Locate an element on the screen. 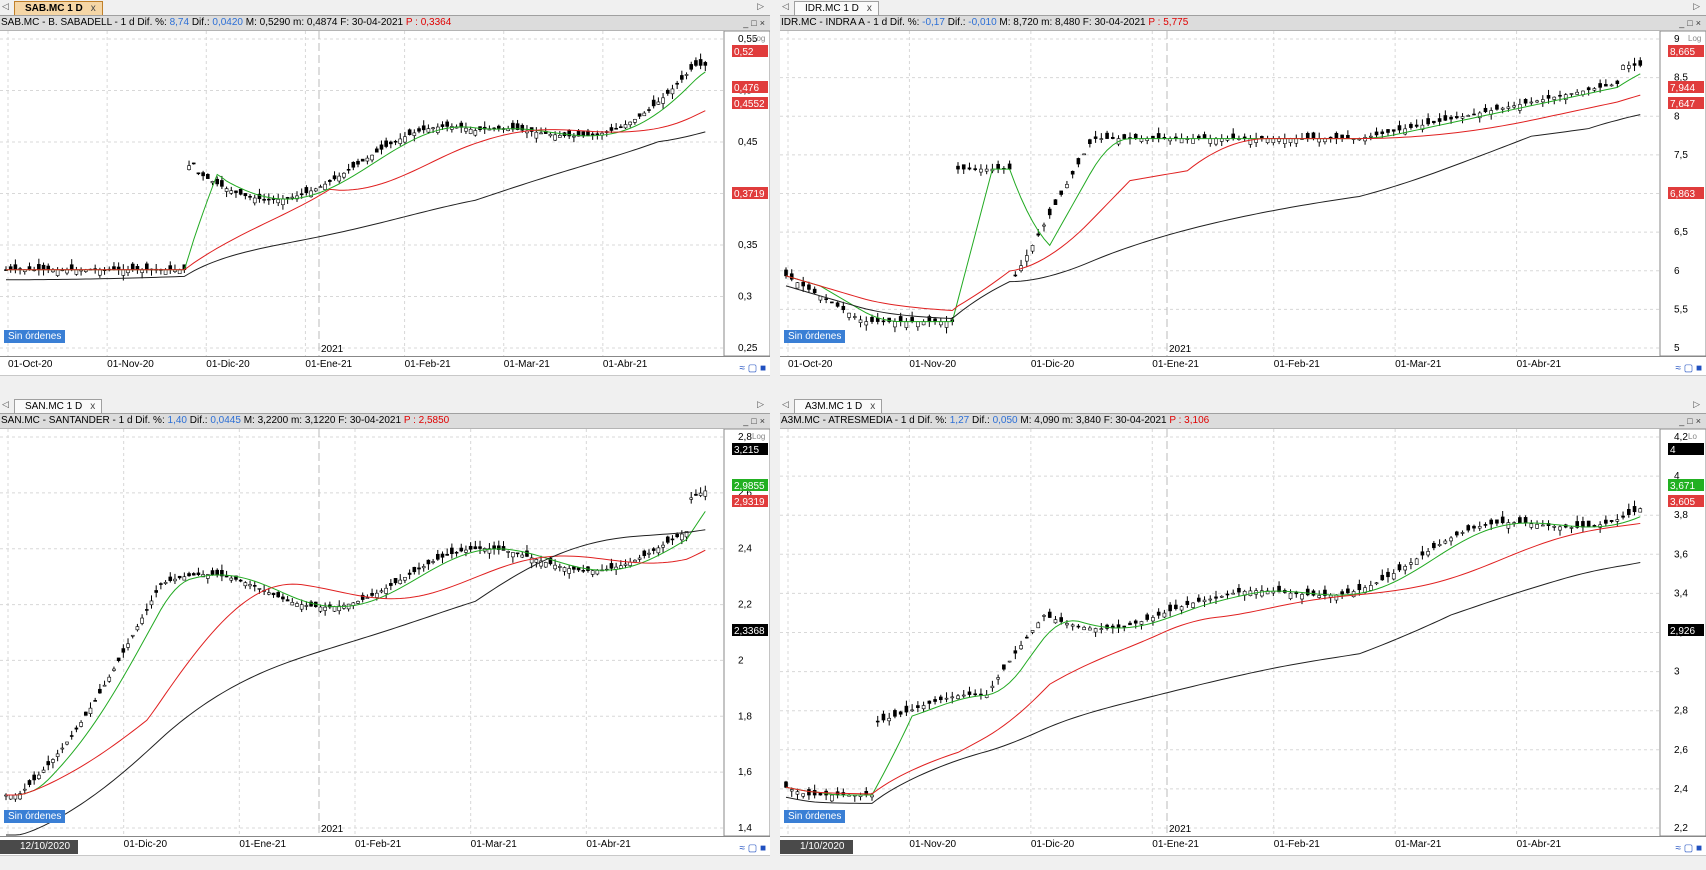 This screenshot has width=1706, height=870. tab-label: SAN.MC 1 D is located at coordinates (54, 406).